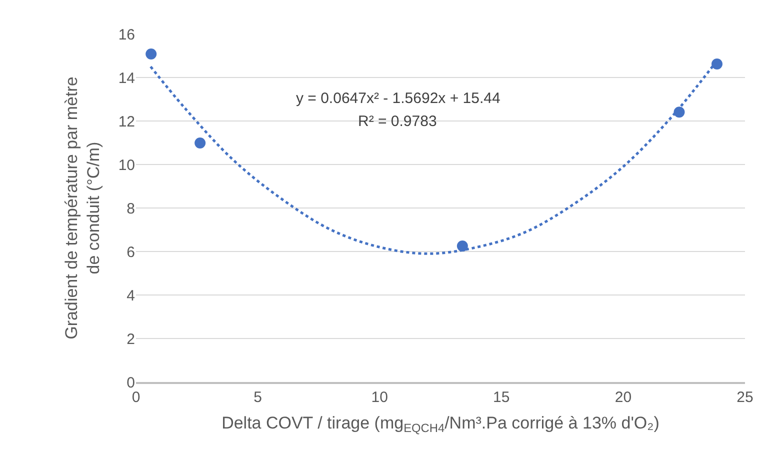  I want to click on x-tick-label: 10, so click(379, 397).